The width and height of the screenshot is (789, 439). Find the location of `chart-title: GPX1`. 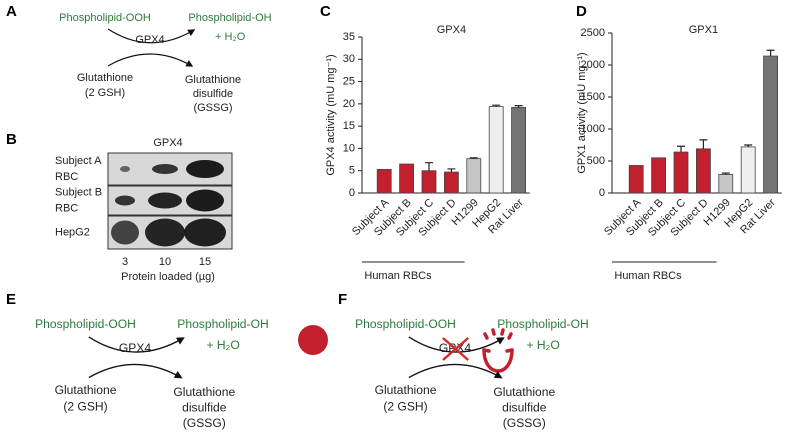

chart-title: GPX1 is located at coordinates (703, 30).